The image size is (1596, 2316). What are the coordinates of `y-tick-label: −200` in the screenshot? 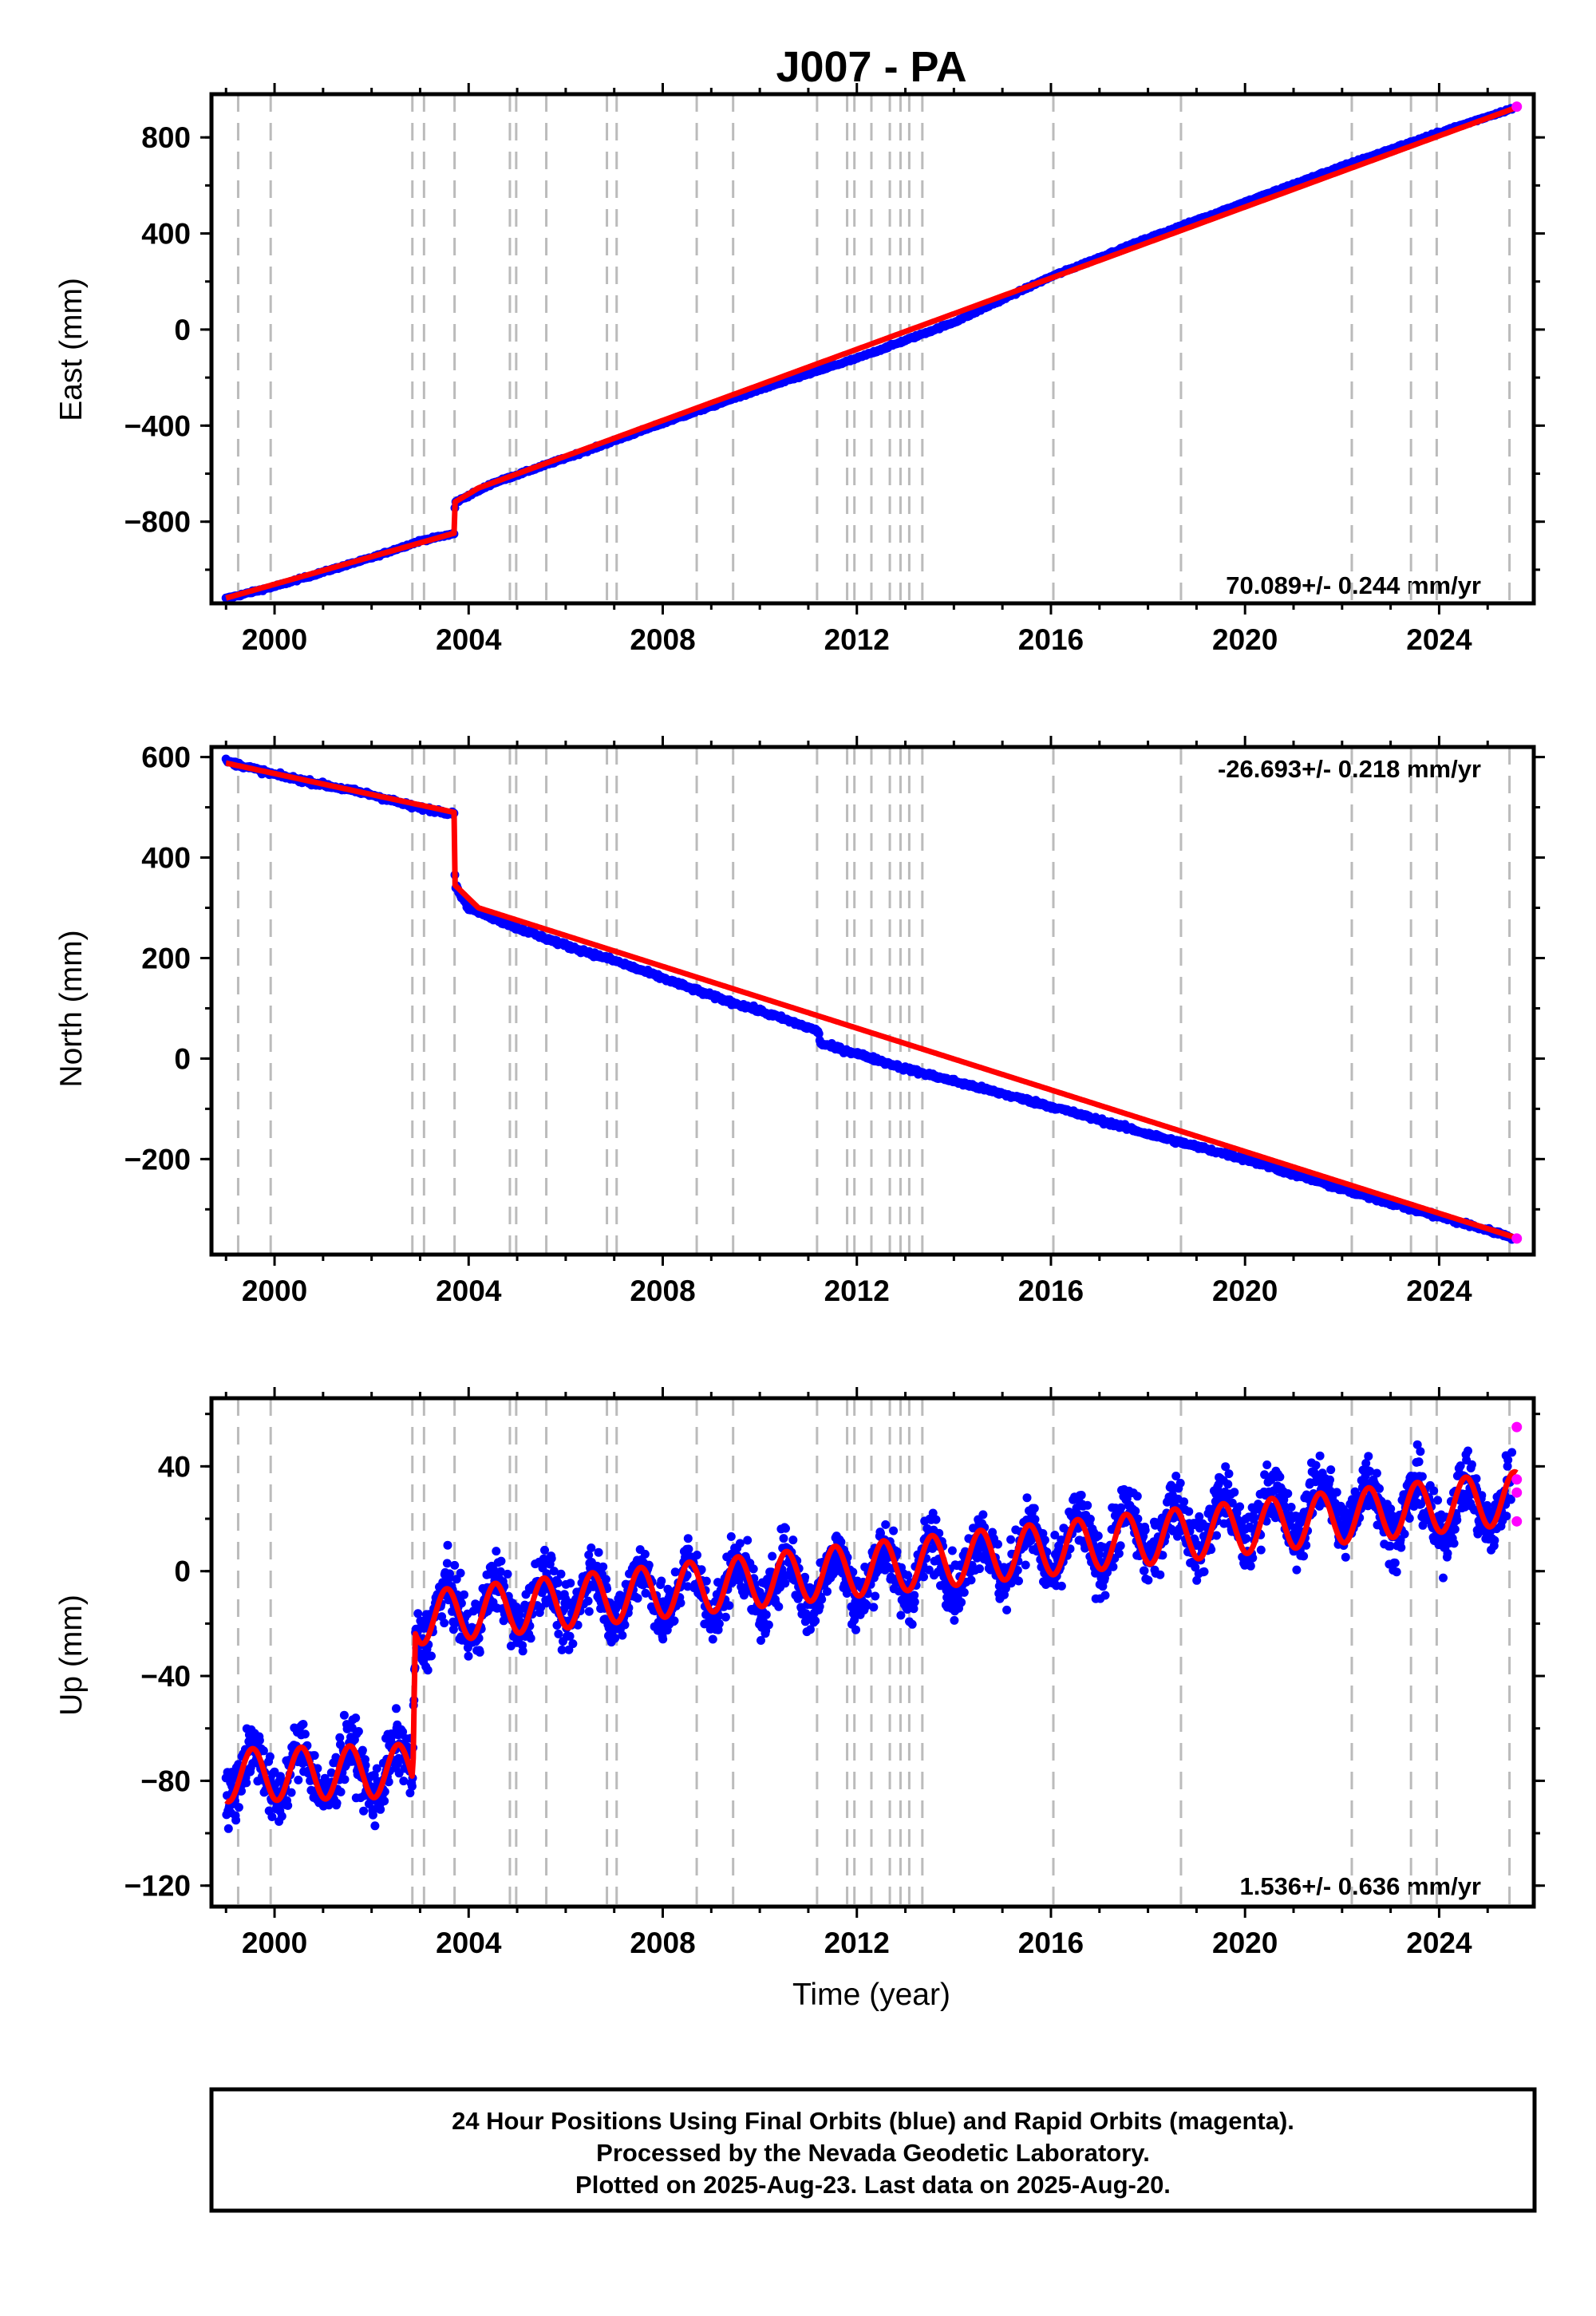 It's located at (157, 1159).